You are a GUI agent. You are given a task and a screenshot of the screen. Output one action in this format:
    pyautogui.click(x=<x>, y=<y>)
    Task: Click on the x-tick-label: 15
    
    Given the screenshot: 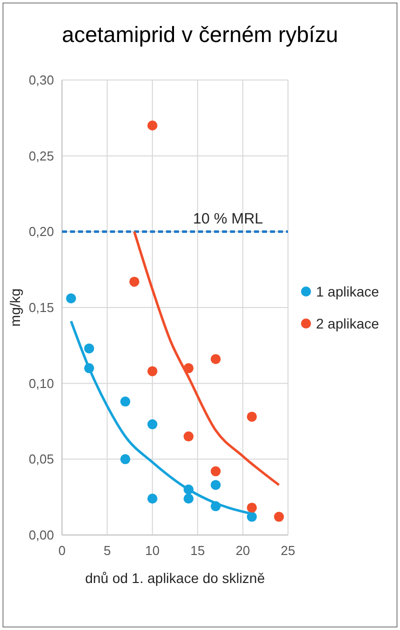 What is the action you would take?
    pyautogui.click(x=197, y=550)
    